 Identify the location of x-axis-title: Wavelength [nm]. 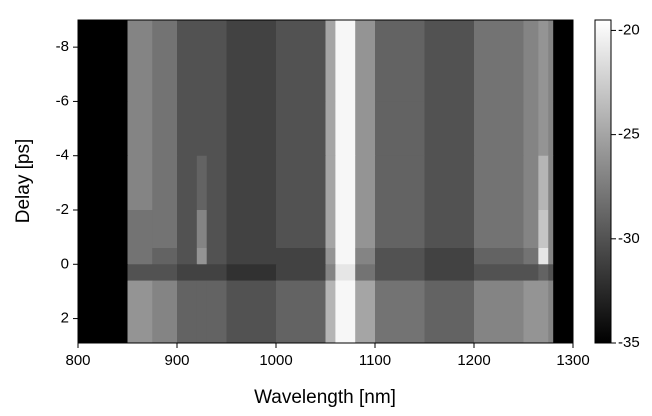
(325, 397).